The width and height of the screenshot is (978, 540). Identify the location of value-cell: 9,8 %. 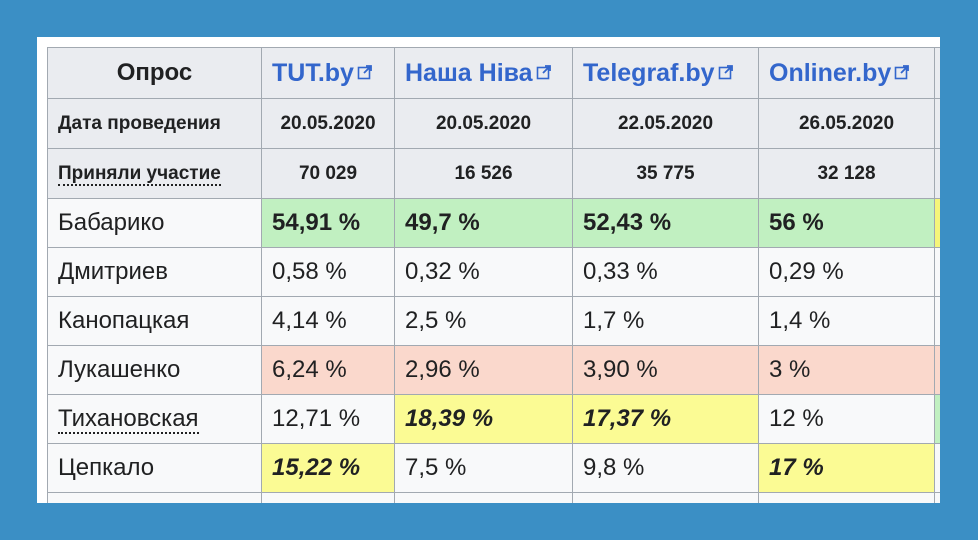
(665, 468).